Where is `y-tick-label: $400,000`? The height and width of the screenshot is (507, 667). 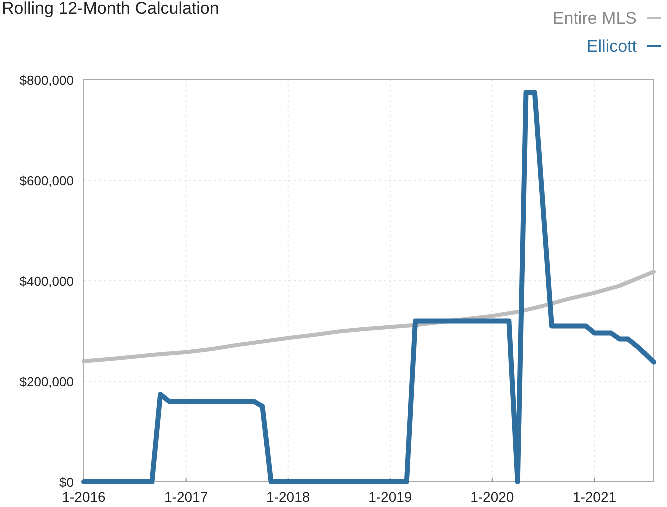 y-tick-label: $400,000 is located at coordinates (47, 281).